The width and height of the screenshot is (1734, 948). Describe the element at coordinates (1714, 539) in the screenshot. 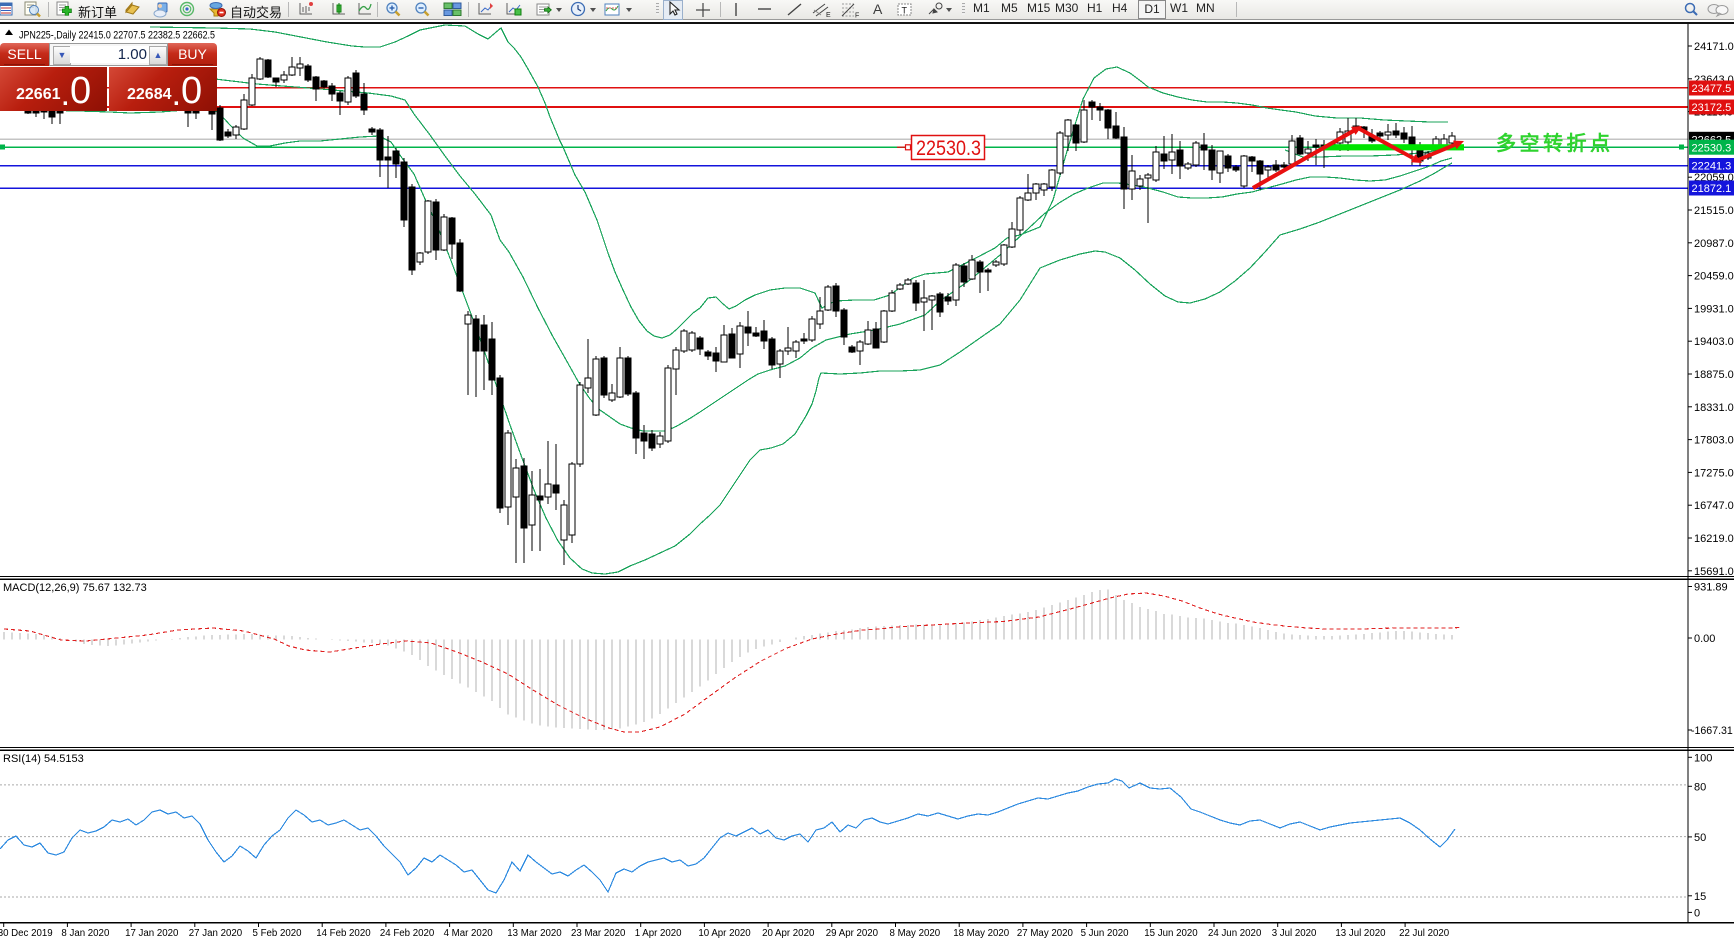

I see `svg-text: 16219.0` at that location.